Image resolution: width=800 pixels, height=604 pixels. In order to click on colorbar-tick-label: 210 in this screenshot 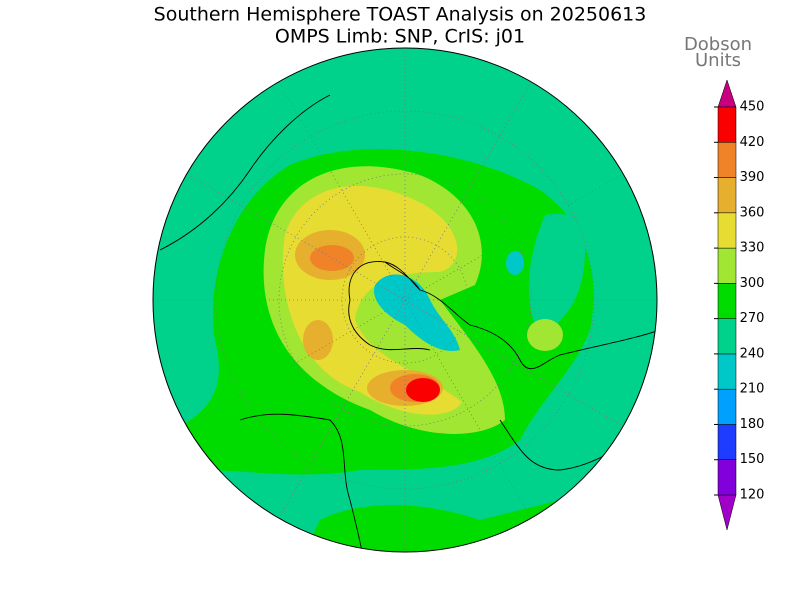, I will do `click(752, 389)`.